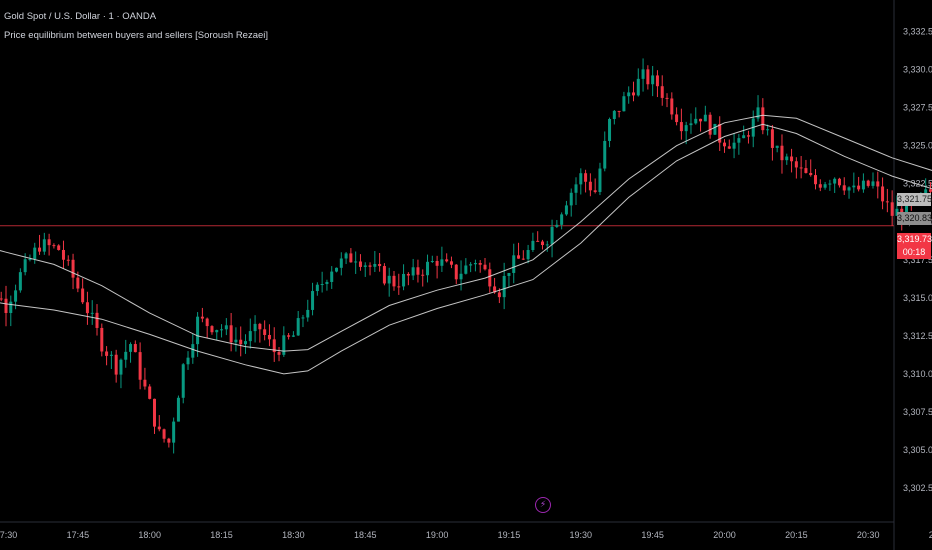  What do you see at coordinates (917, 374) in the screenshot?
I see `price-tick-label: 3,310.000` at bounding box center [917, 374].